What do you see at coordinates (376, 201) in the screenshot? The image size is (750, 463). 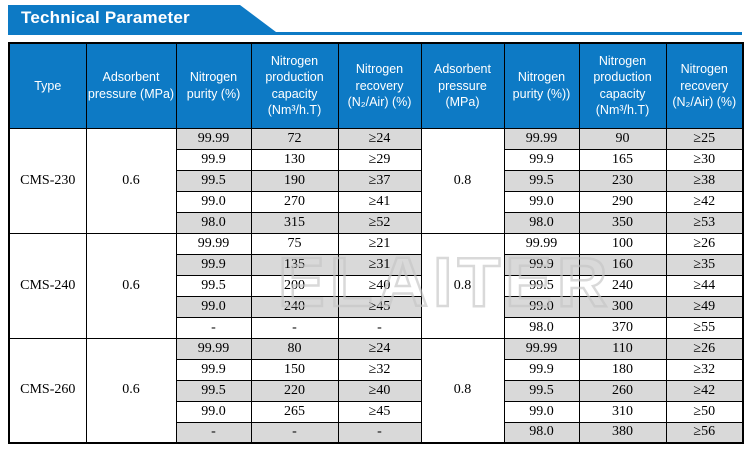 I see `table-row: 99.0 270 ≥41 99.0 290 ≥42` at bounding box center [376, 201].